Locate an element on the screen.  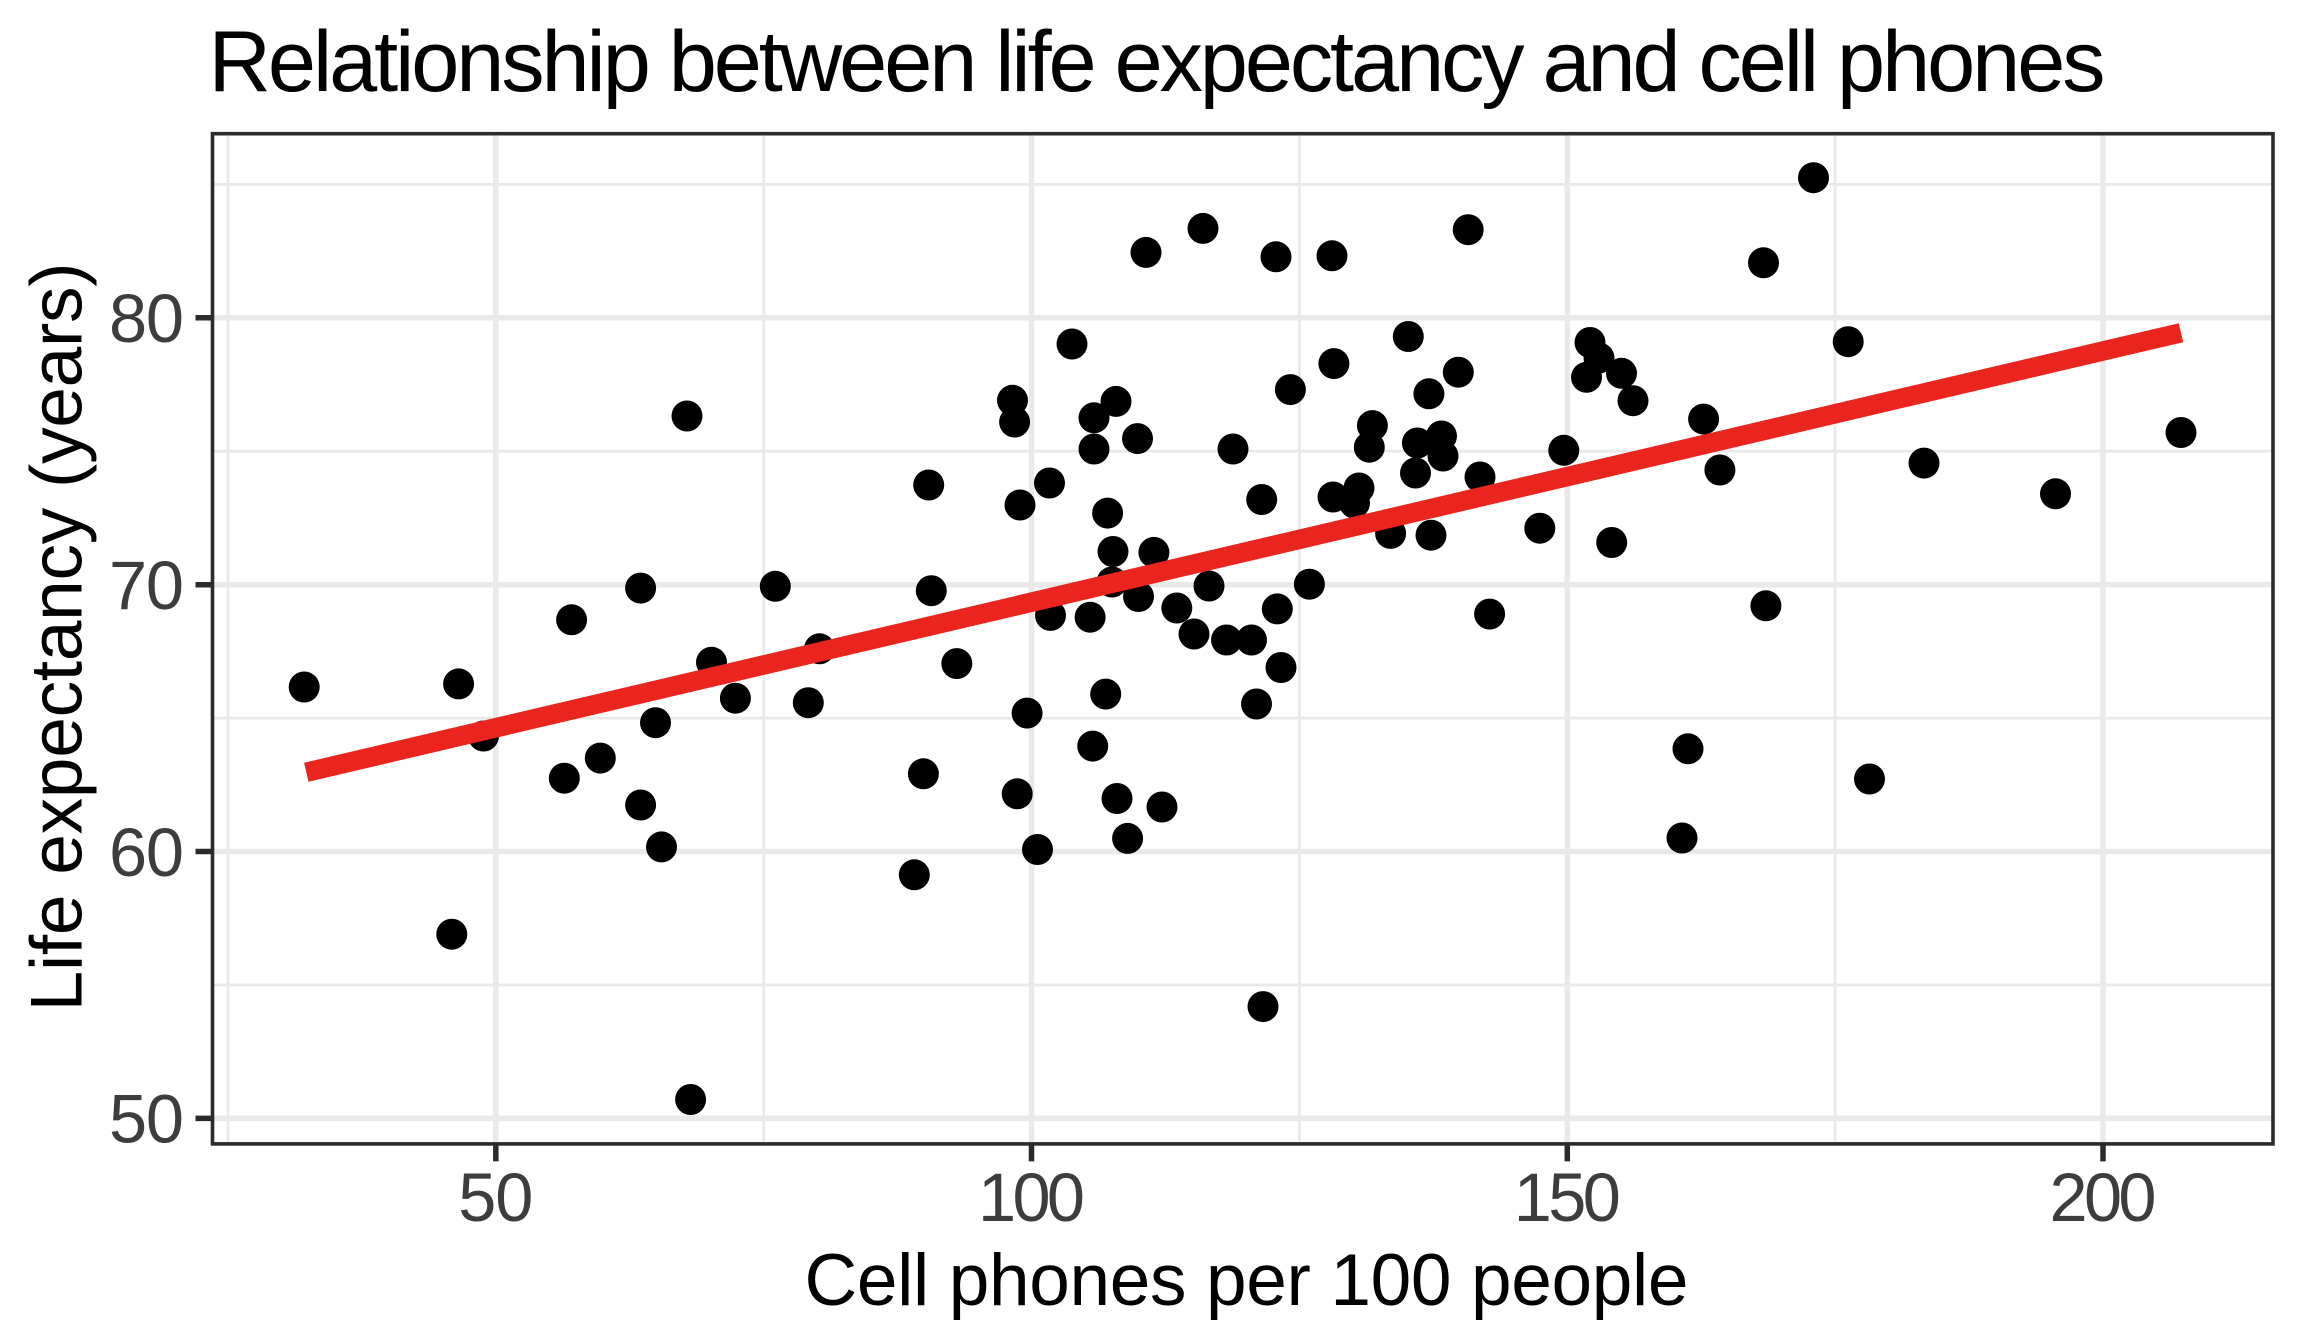
svg-text: 80 is located at coordinates (146, 318).